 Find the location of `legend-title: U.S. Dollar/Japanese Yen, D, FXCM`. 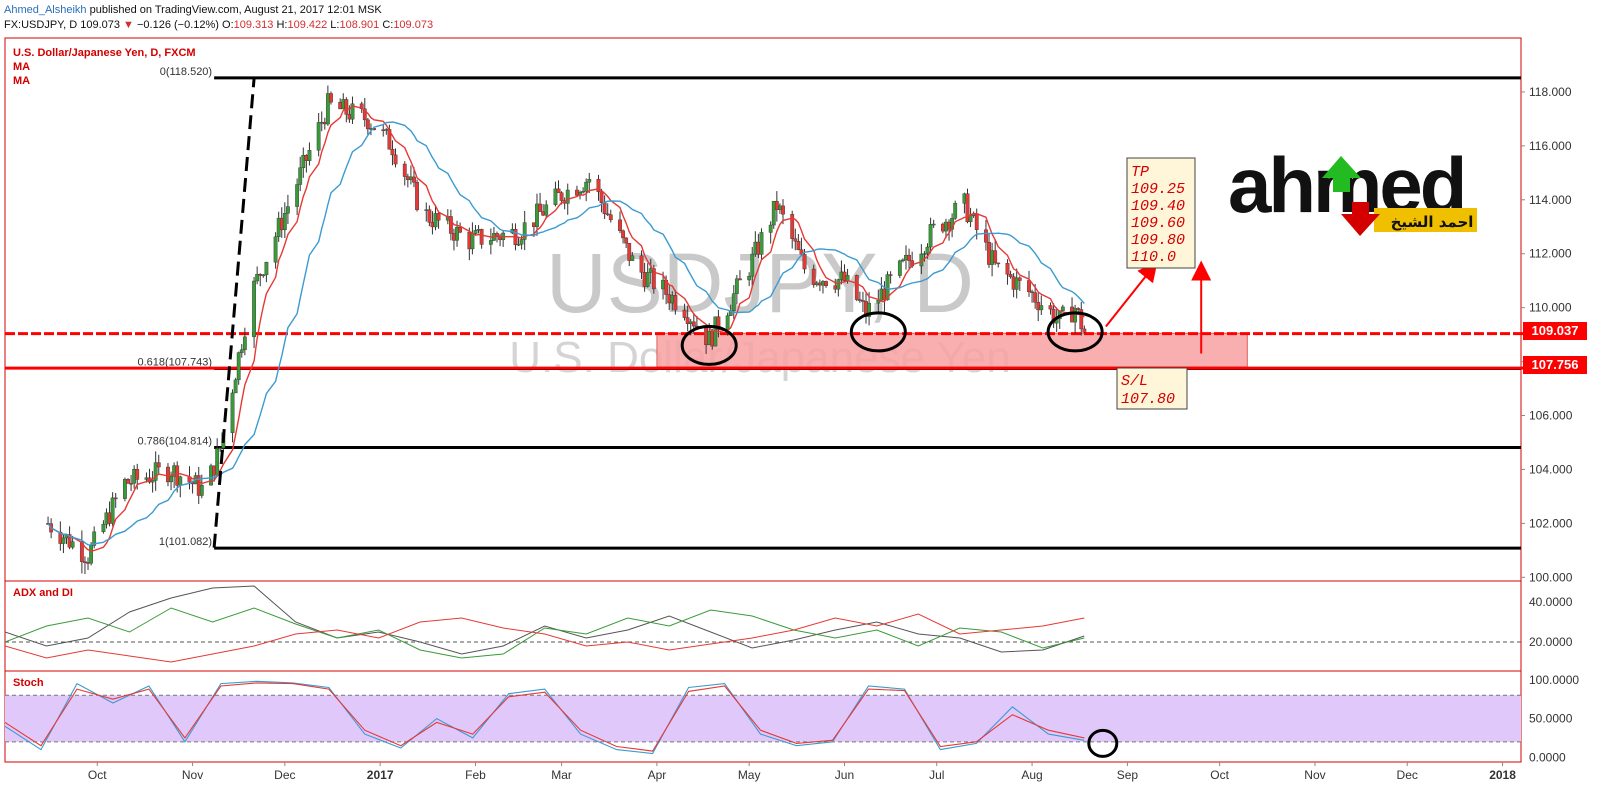

legend-title: U.S. Dollar/Japanese Yen, D, FXCM is located at coordinates (104, 53).